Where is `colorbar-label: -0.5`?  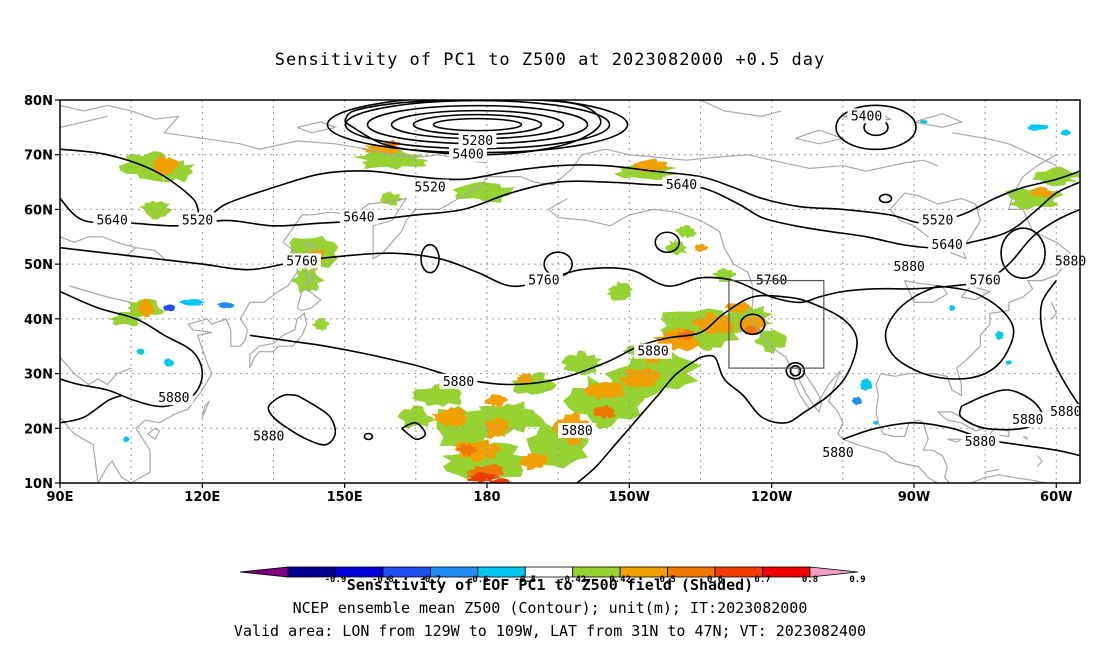
colorbar-label: -0.5 is located at coordinates (525, 580).